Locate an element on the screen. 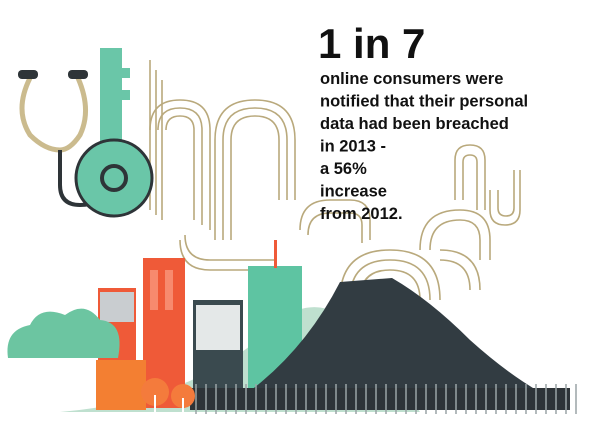 The height and width of the screenshot is (437, 597). cloud-part is located at coordinates (63, 333).